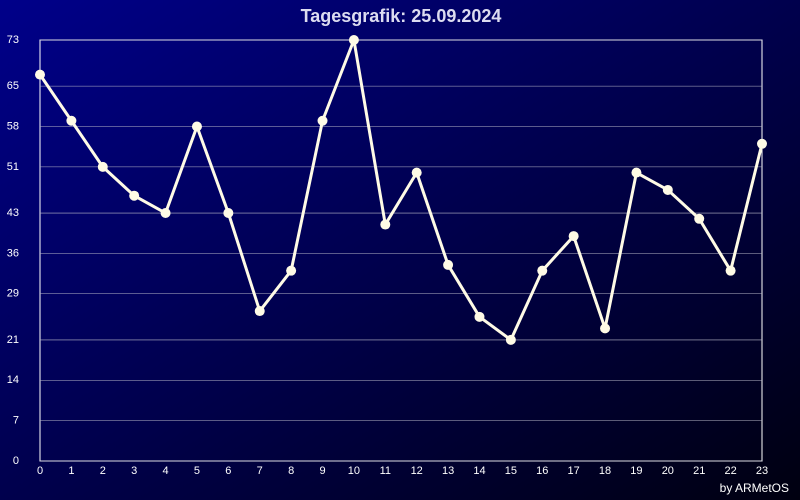  What do you see at coordinates (636, 471) in the screenshot?
I see `x-tick-label: 19` at bounding box center [636, 471].